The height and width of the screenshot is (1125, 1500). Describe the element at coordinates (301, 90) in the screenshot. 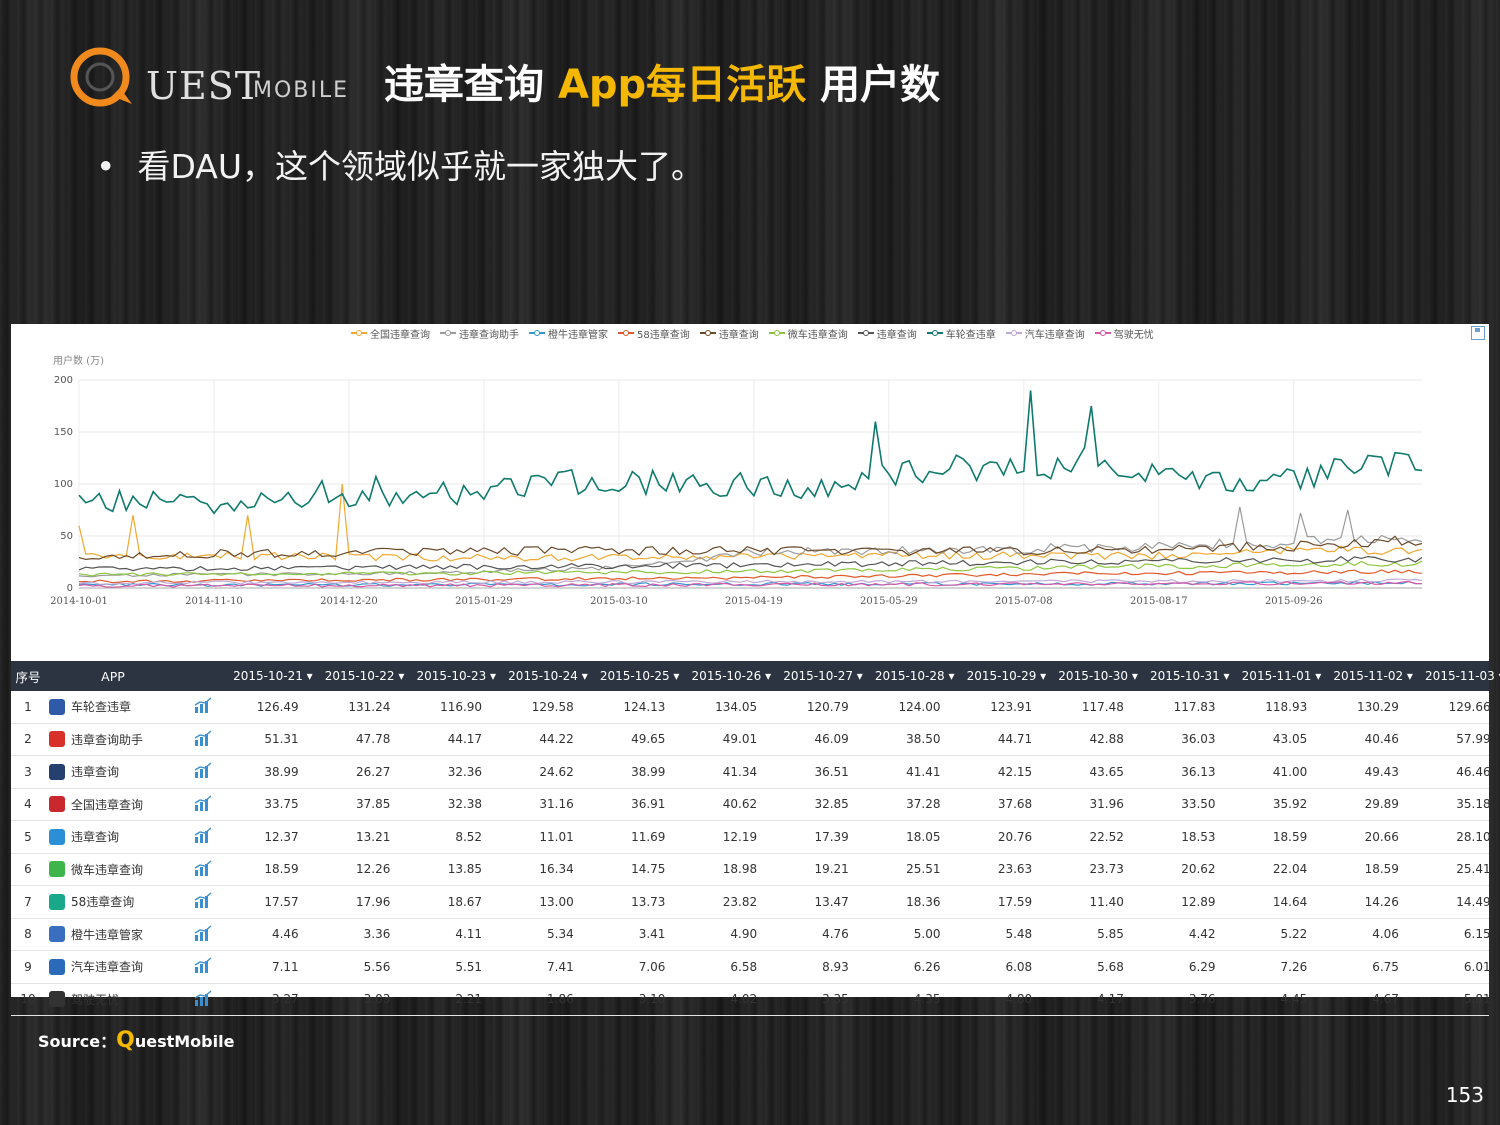

I see `logo-brand-sub: MOBILE` at that location.